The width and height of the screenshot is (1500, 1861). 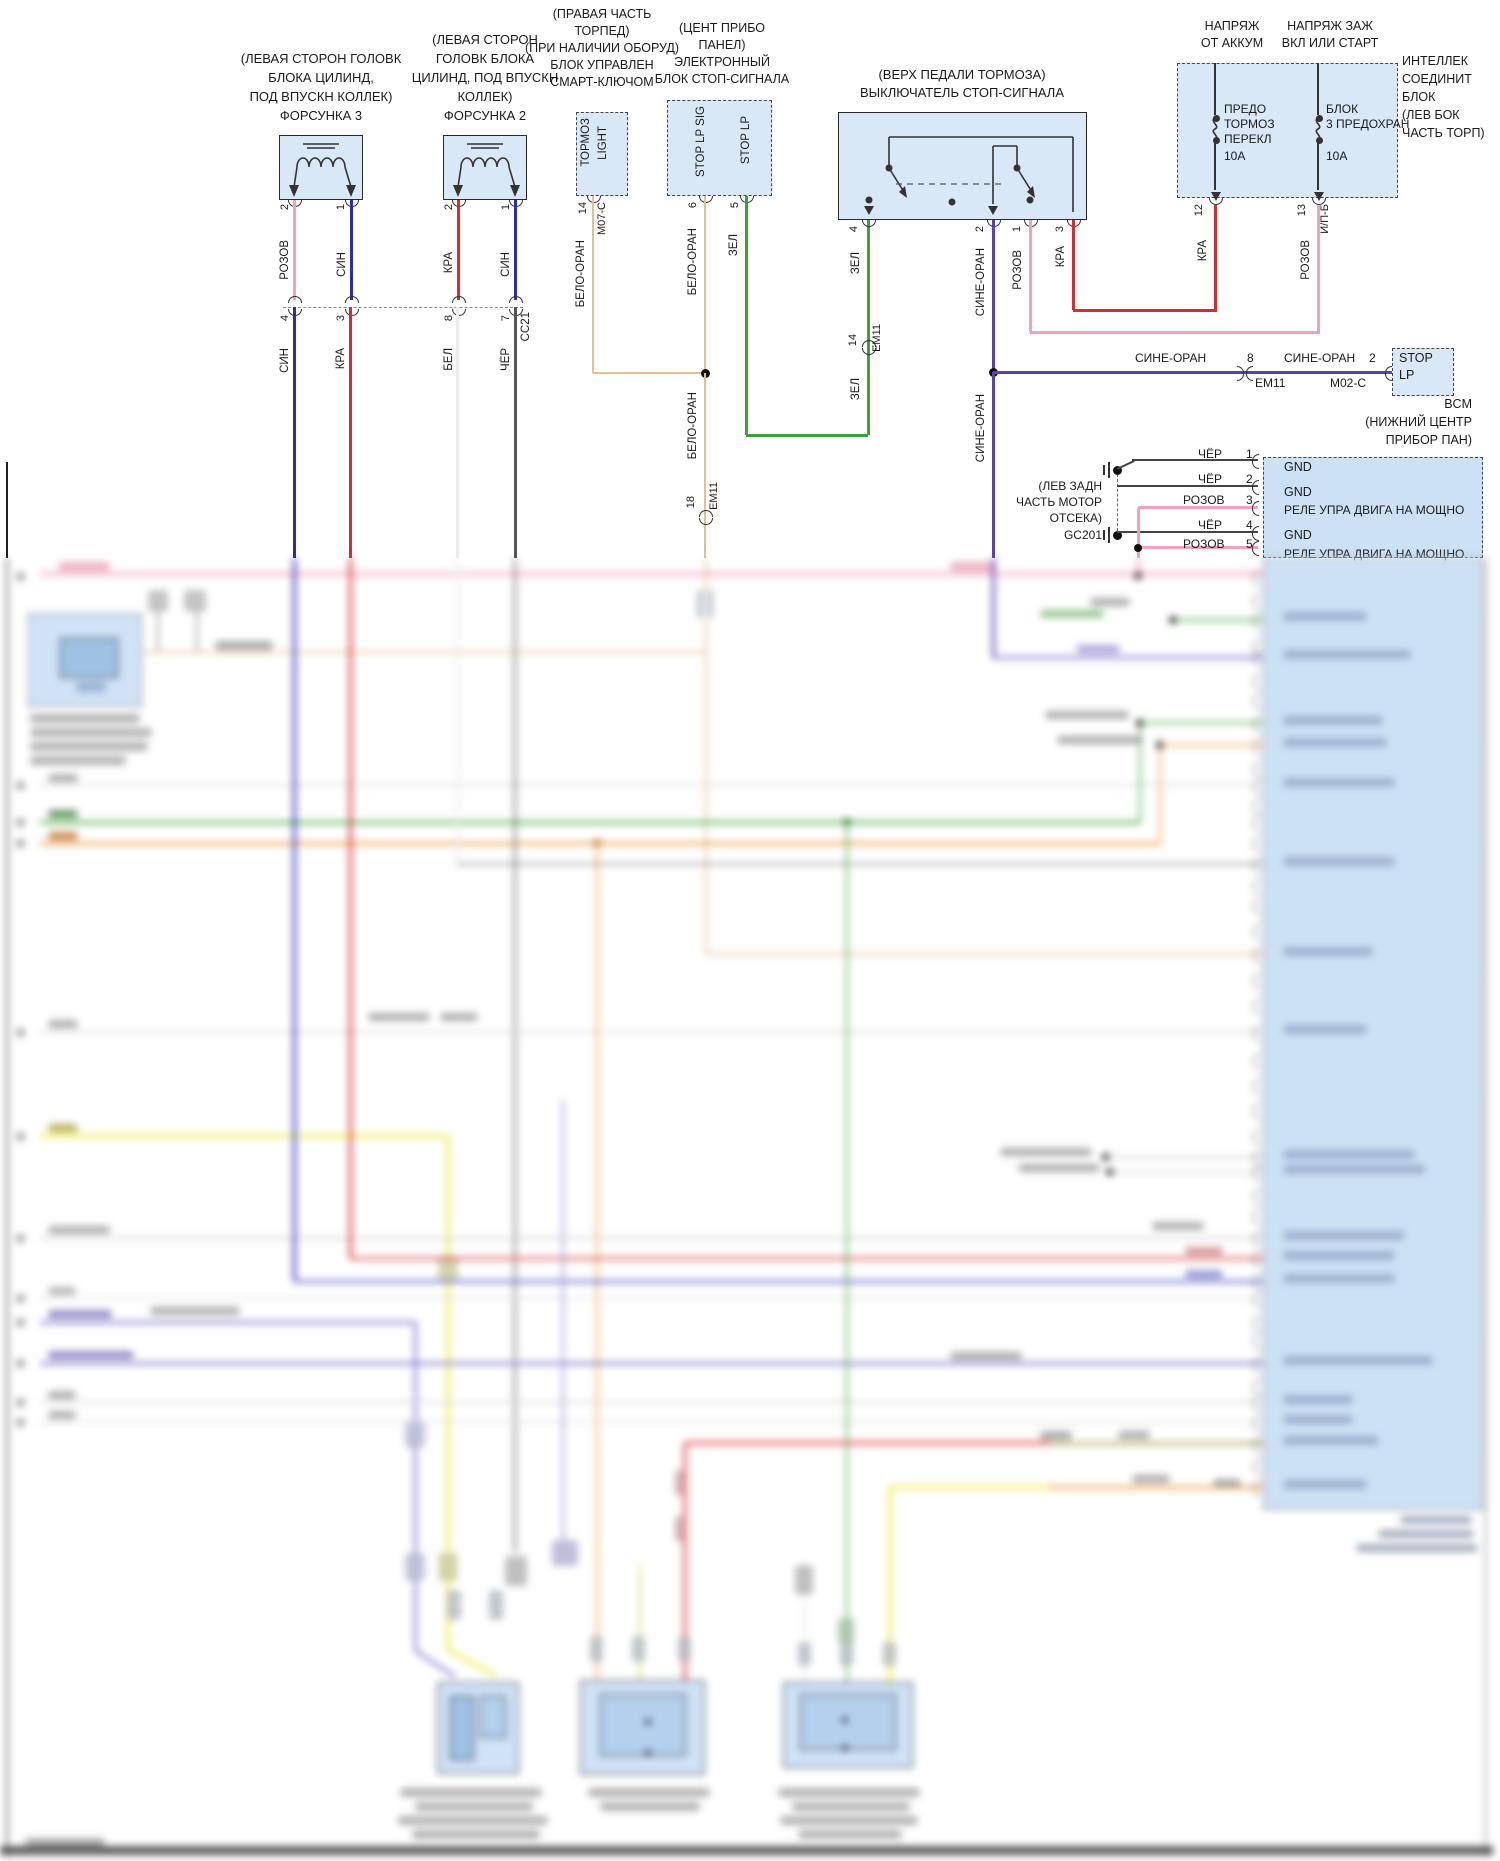 I want to click on wire-sine-oran-row, so click(x=1192, y=372).